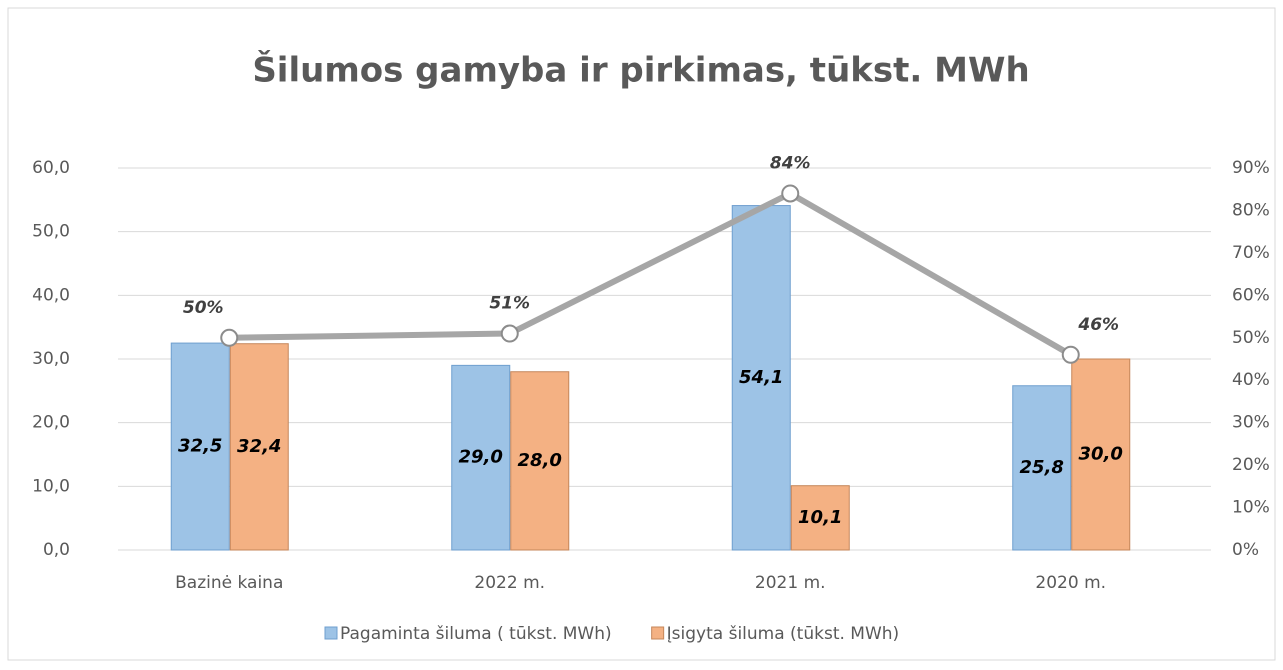  What do you see at coordinates (1251, 168) in the screenshot?
I see `y2-tick-label: 90%` at bounding box center [1251, 168].